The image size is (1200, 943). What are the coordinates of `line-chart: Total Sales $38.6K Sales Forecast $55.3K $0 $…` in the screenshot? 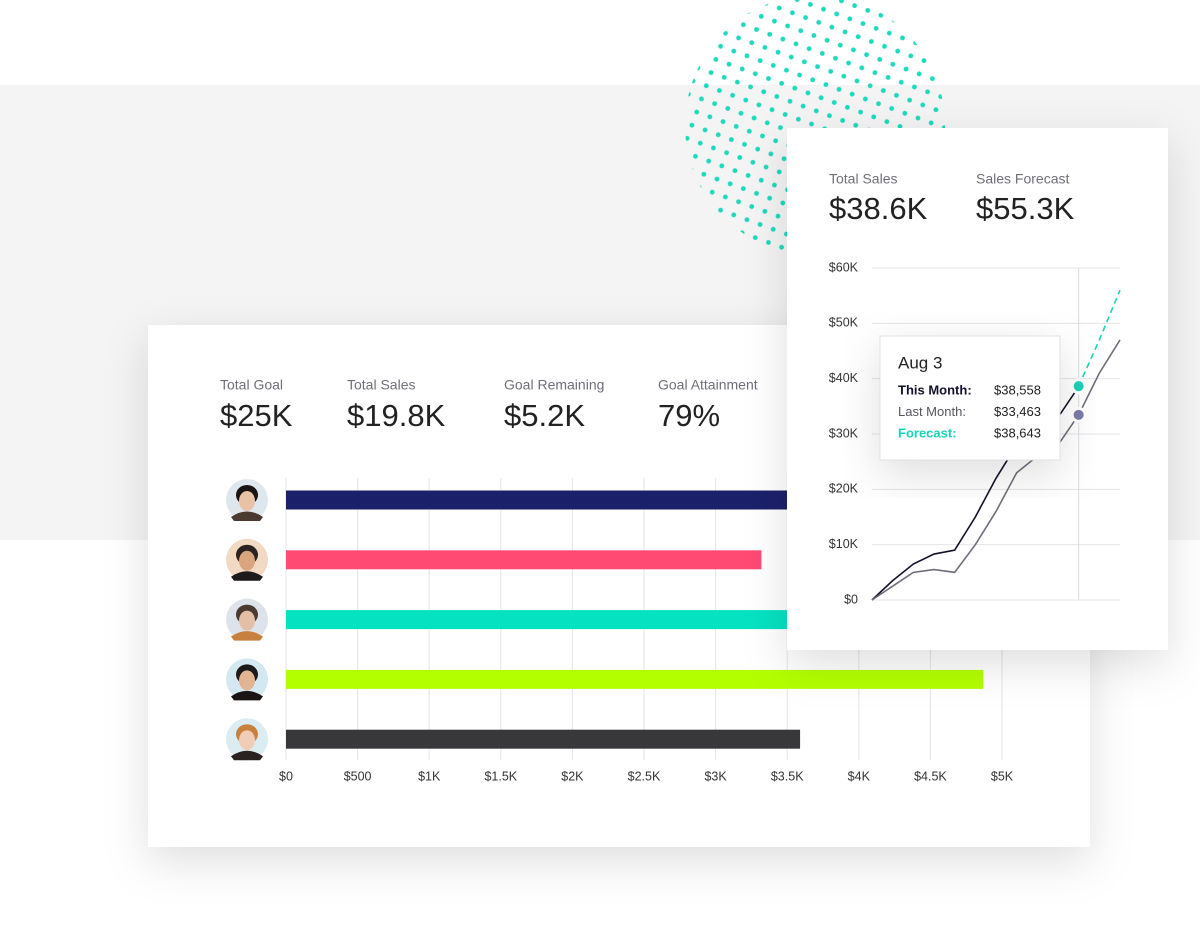 It's located at (975, 388).